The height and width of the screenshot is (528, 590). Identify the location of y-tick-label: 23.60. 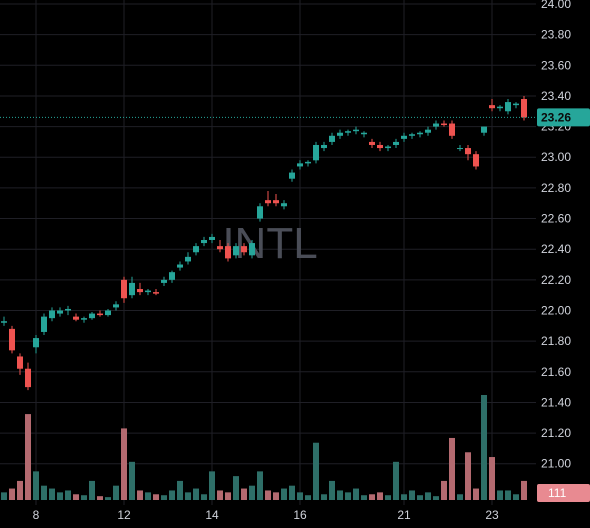
(556, 65).